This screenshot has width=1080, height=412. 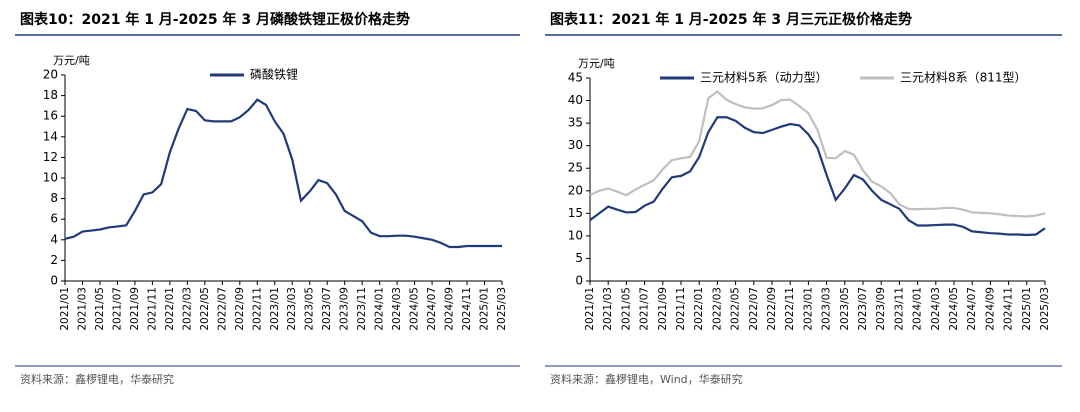 What do you see at coordinates (215, 19) in the screenshot?
I see `chart-title: 图表10：2021 年 1 月-2025 年 3 月磷酸铁锂正极价格走势` at bounding box center [215, 19].